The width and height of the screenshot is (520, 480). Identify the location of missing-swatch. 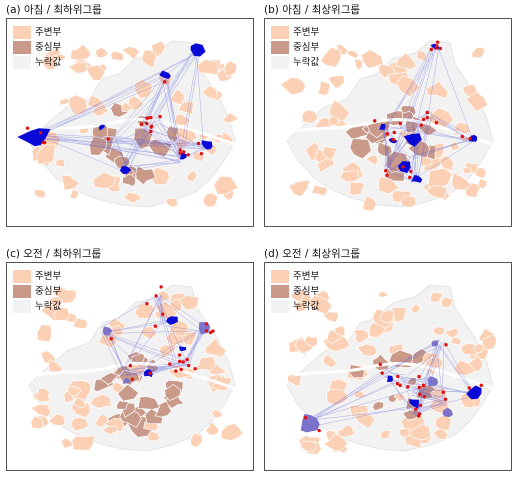
(22, 62).